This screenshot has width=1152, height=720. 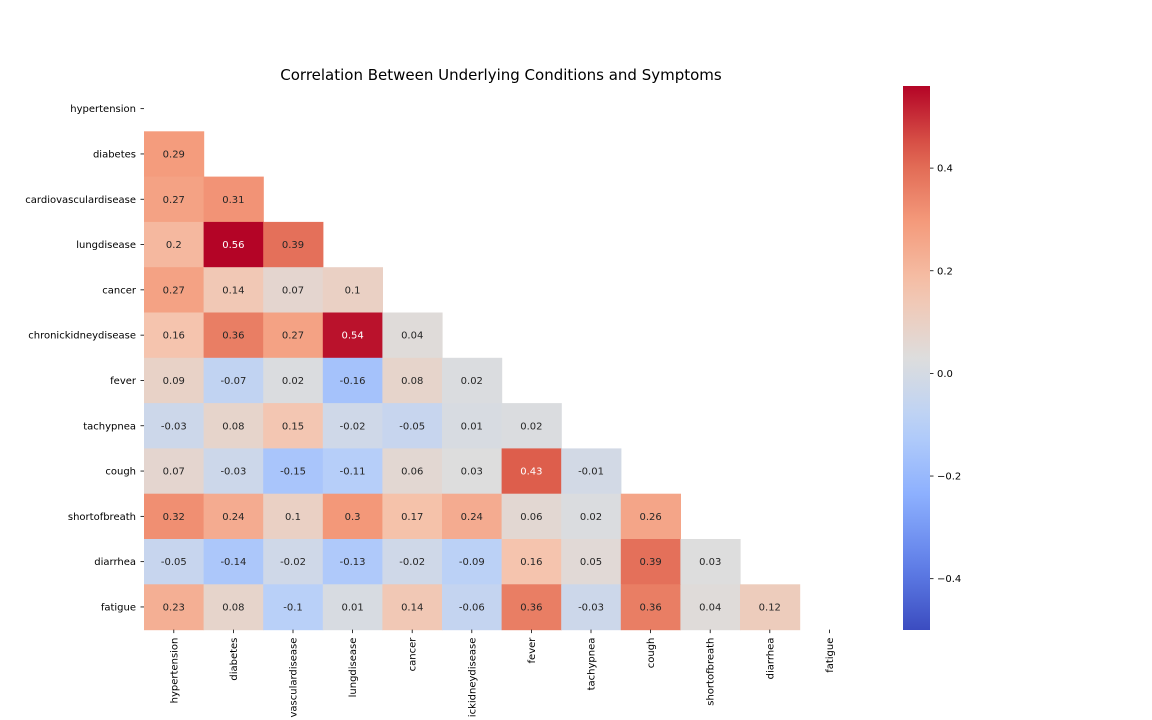 What do you see at coordinates (711, 672) in the screenshot?
I see `x-tick-label: shortofbreath` at bounding box center [711, 672].